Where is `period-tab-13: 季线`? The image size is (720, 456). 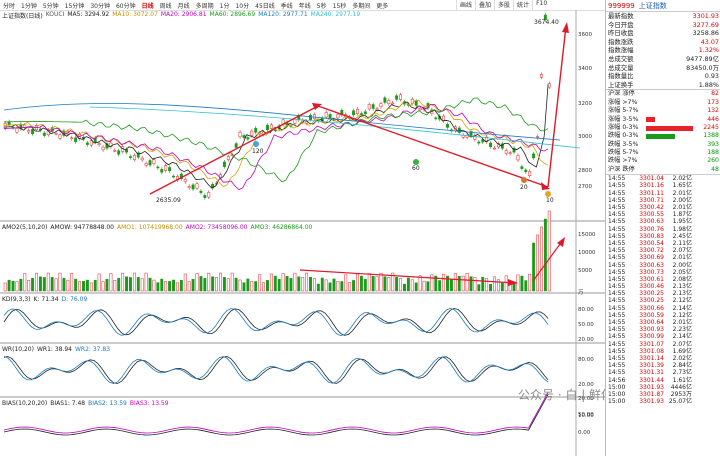
period-tab-13: 季线 is located at coordinates (286, 6).